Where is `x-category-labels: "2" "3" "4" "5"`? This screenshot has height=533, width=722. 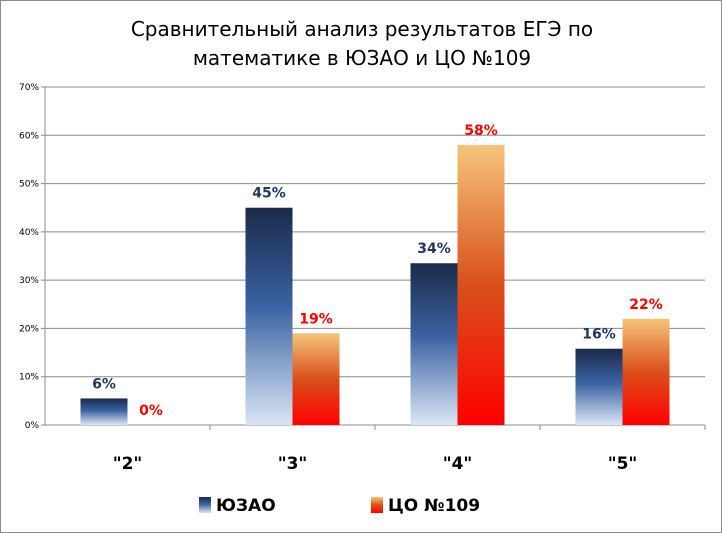
x-category-labels: "2" "3" "4" "5" is located at coordinates (375, 464).